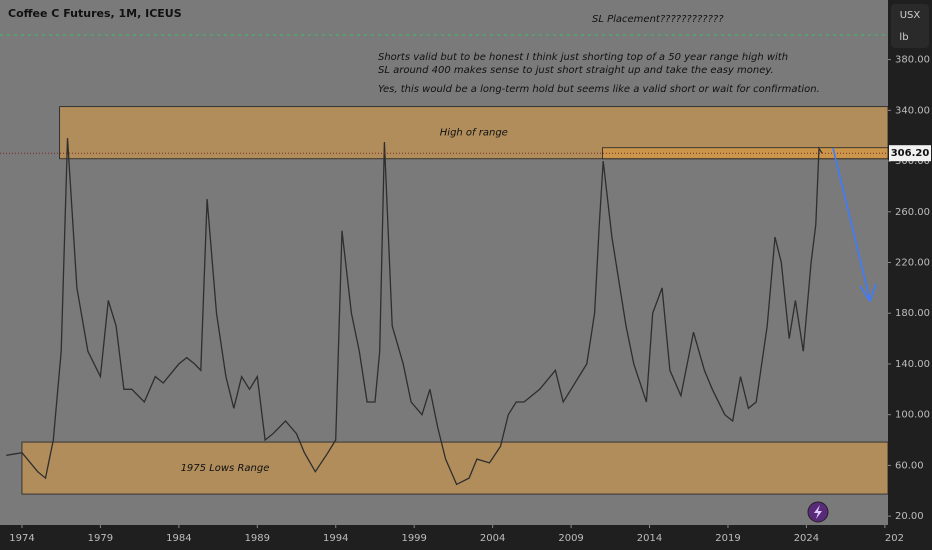 The image size is (932, 550). I want to click on x-tick-label: 2004, so click(492, 538).